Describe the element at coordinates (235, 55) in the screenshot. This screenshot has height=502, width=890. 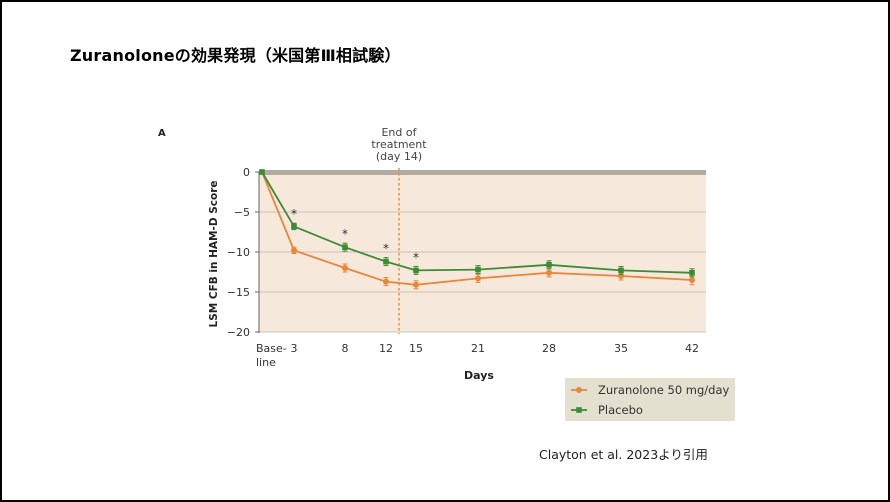
I see `slide-title: Zuranoloneの効果発現（米国第Ⅲ相試験）` at that location.